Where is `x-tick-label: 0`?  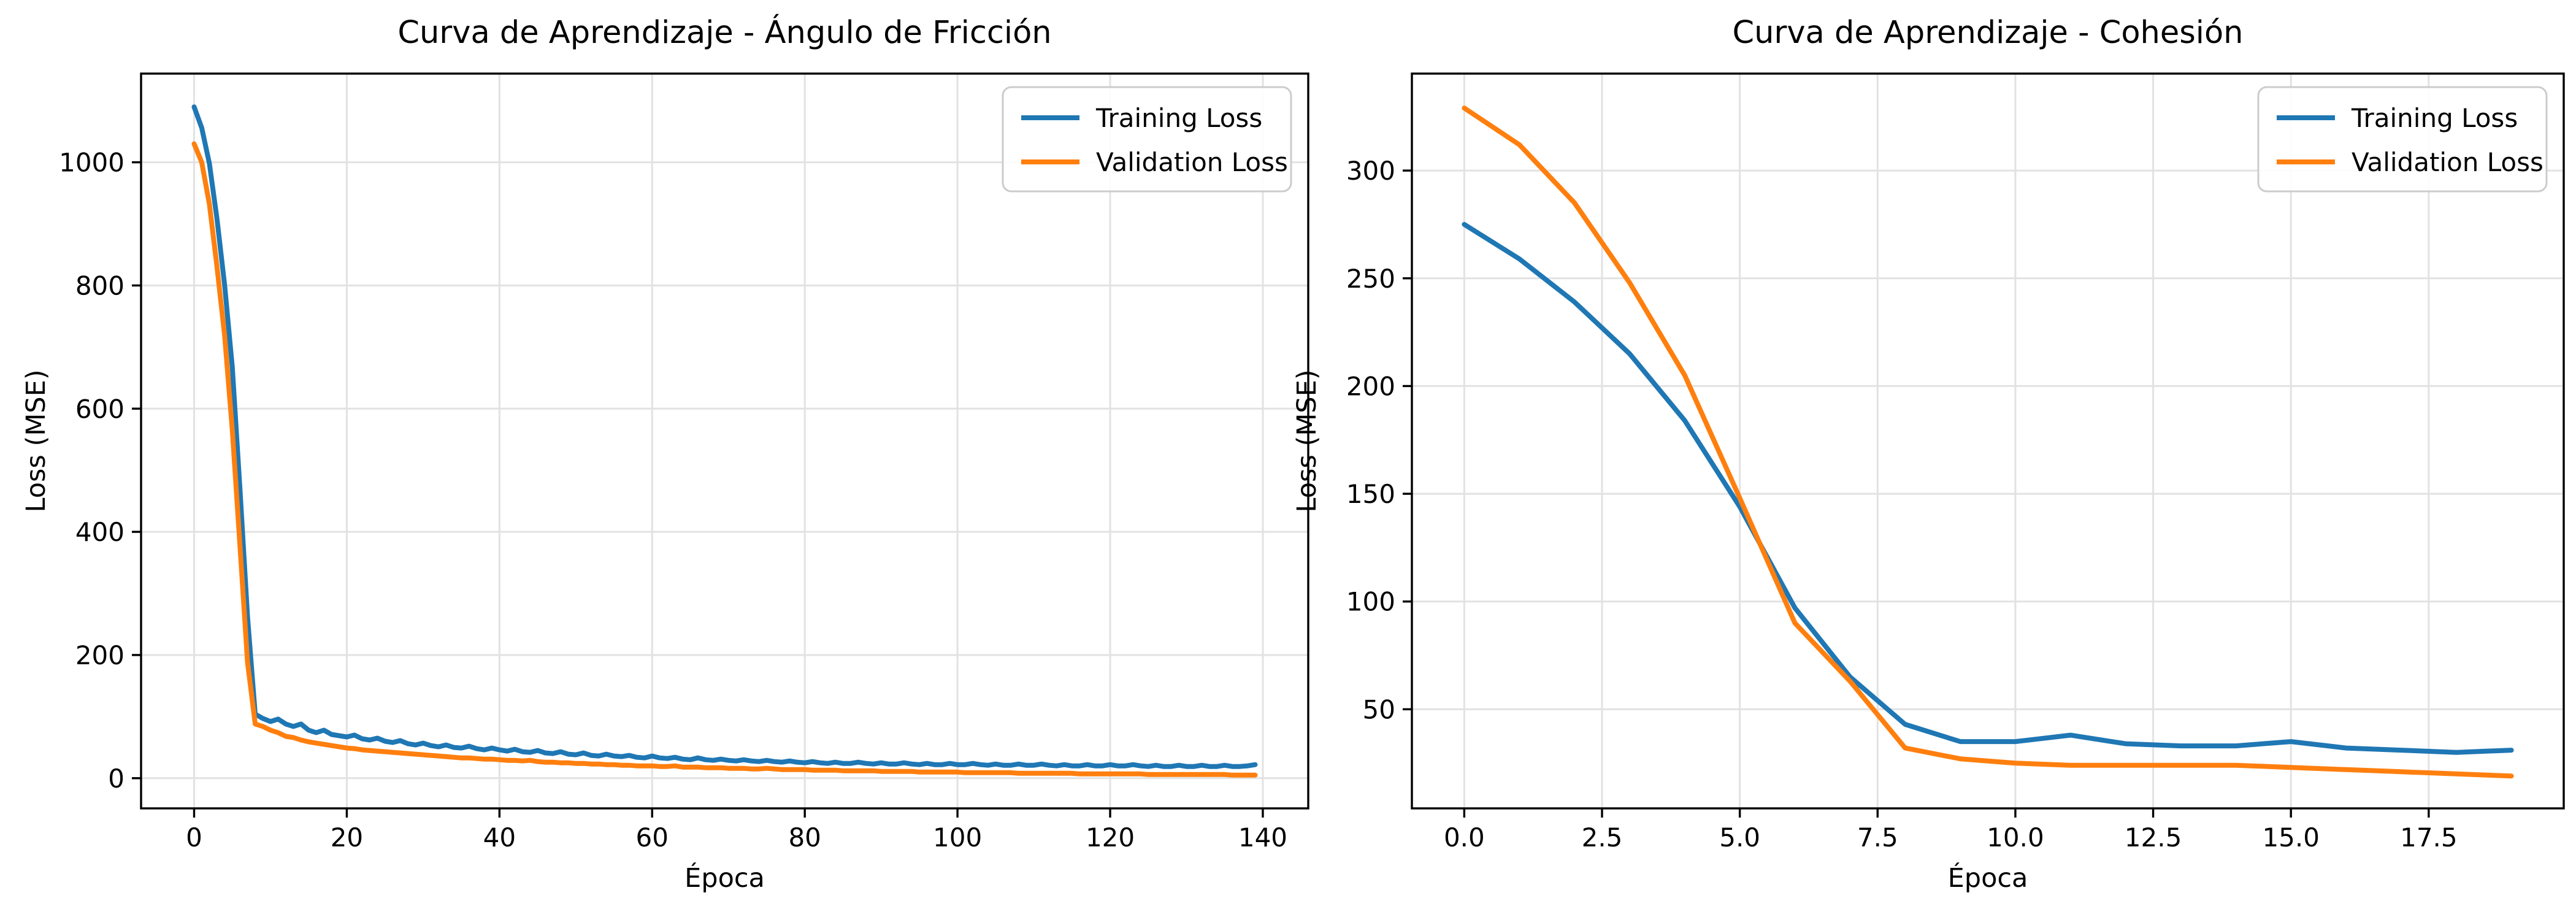 x-tick-label: 0 is located at coordinates (194, 837).